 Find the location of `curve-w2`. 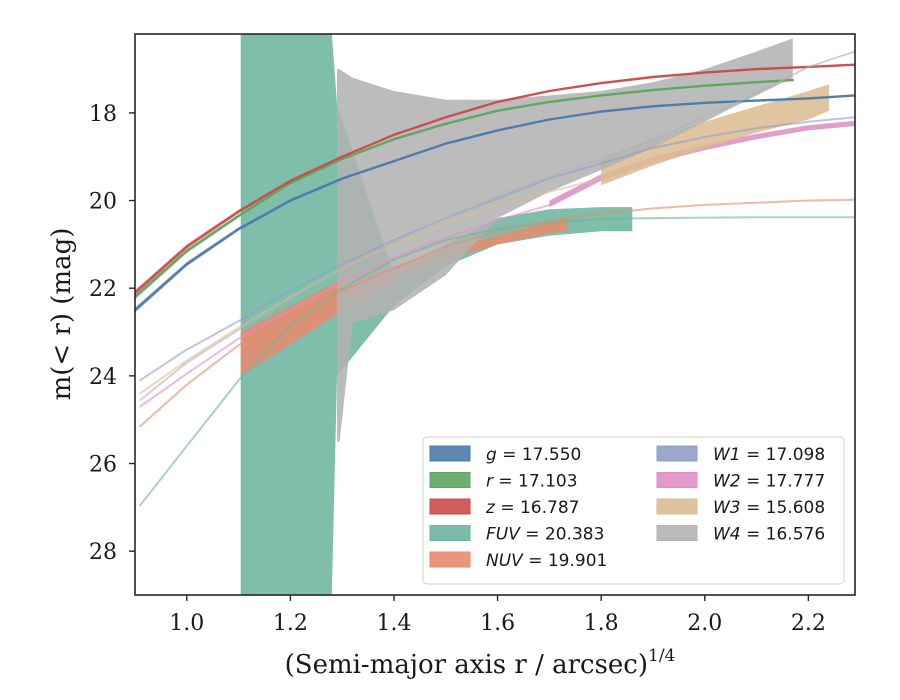

curve-w2 is located at coordinates (345, 305).